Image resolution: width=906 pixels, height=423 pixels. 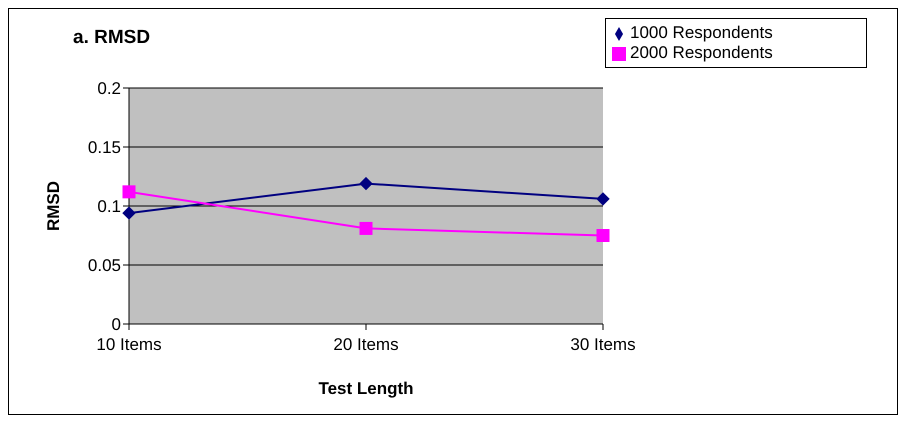 I want to click on y-axis-title: RMSD, so click(x=54, y=206).